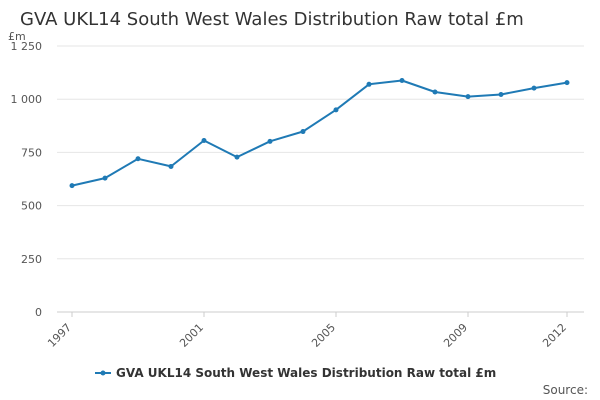 The height and width of the screenshot is (400, 600). What do you see at coordinates (554, 335) in the screenshot?
I see `x-tick-label: 2012` at bounding box center [554, 335].